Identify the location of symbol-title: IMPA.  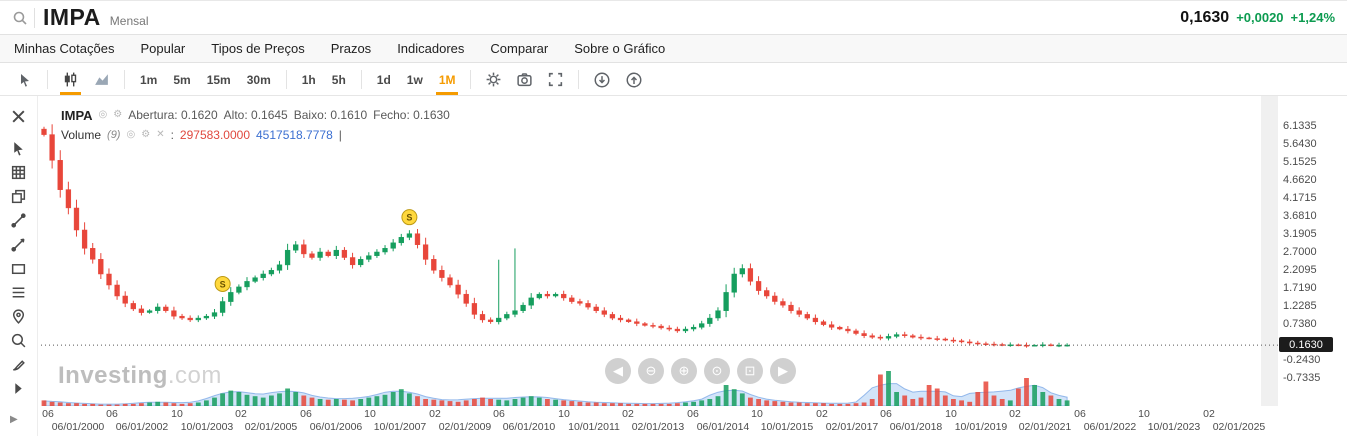
(72, 17).